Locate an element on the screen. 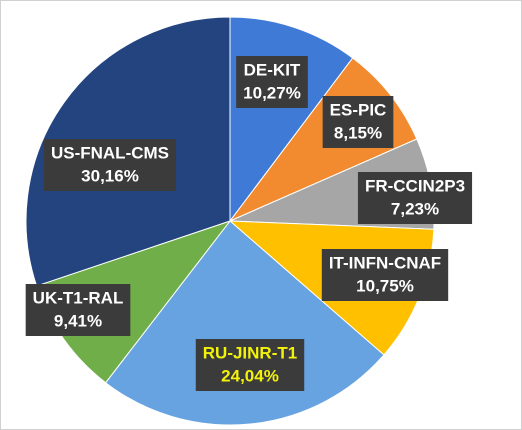 The height and width of the screenshot is (430, 522). label-name: US-FNAL-CMS is located at coordinates (110, 152).